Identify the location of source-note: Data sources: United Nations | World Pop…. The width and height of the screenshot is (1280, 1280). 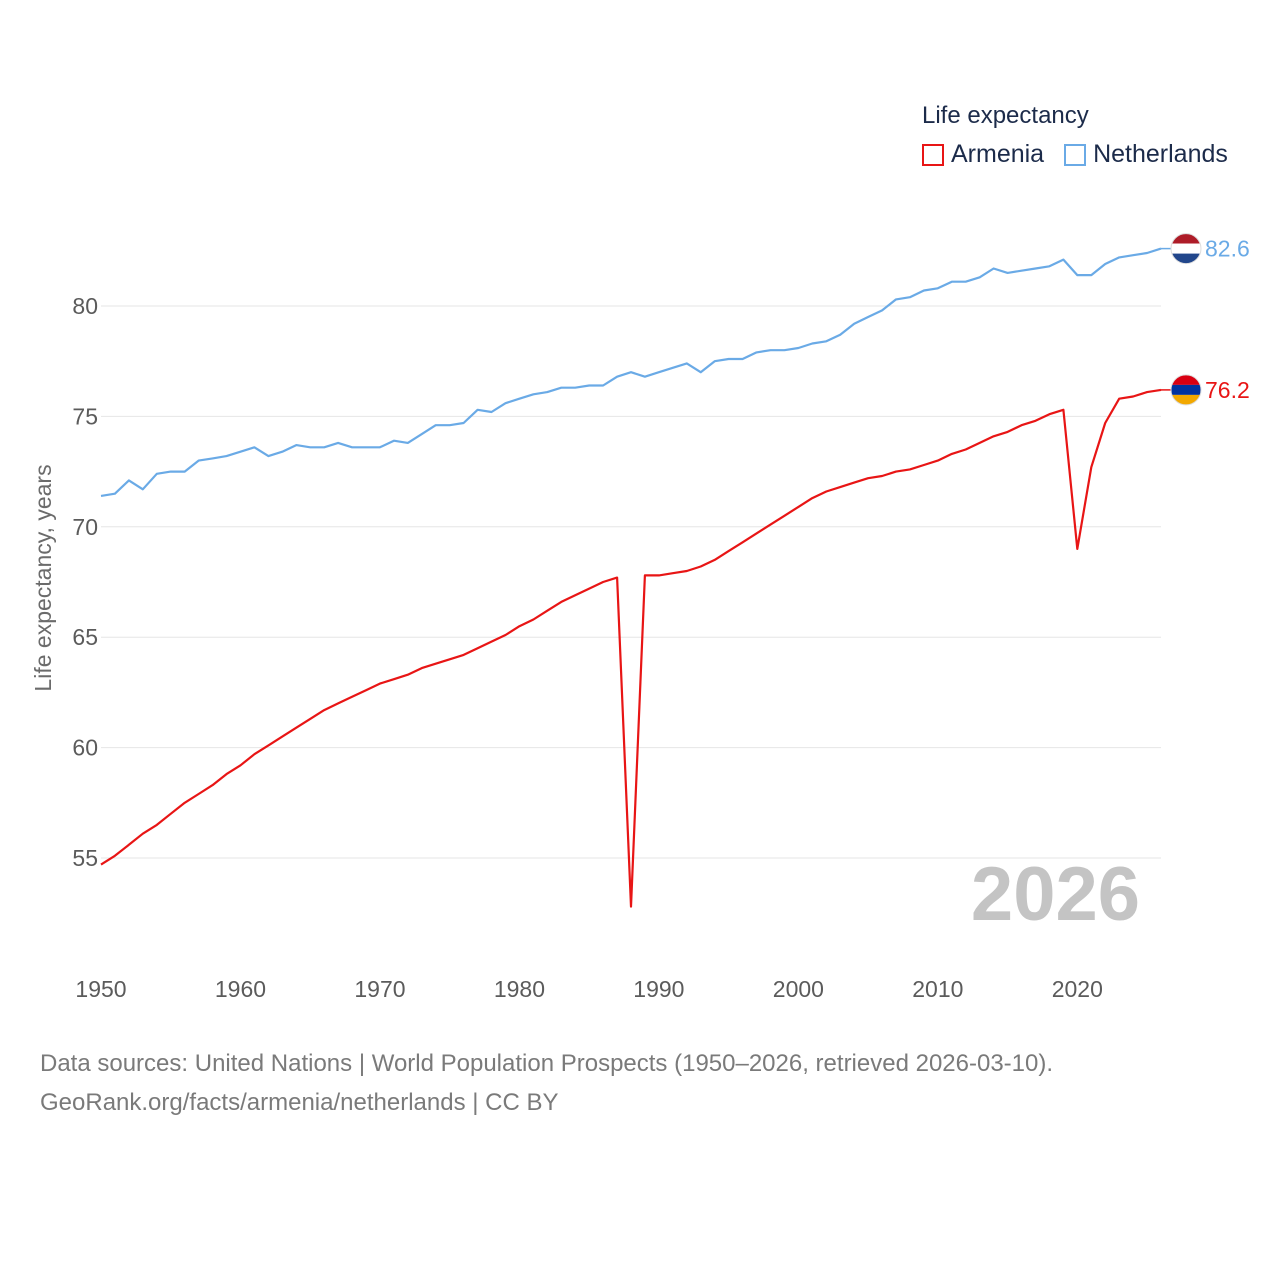
(546, 1083).